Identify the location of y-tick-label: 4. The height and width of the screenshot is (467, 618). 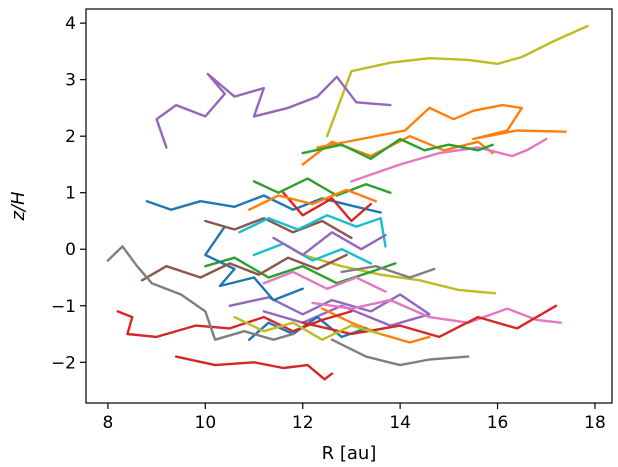
(70, 24).